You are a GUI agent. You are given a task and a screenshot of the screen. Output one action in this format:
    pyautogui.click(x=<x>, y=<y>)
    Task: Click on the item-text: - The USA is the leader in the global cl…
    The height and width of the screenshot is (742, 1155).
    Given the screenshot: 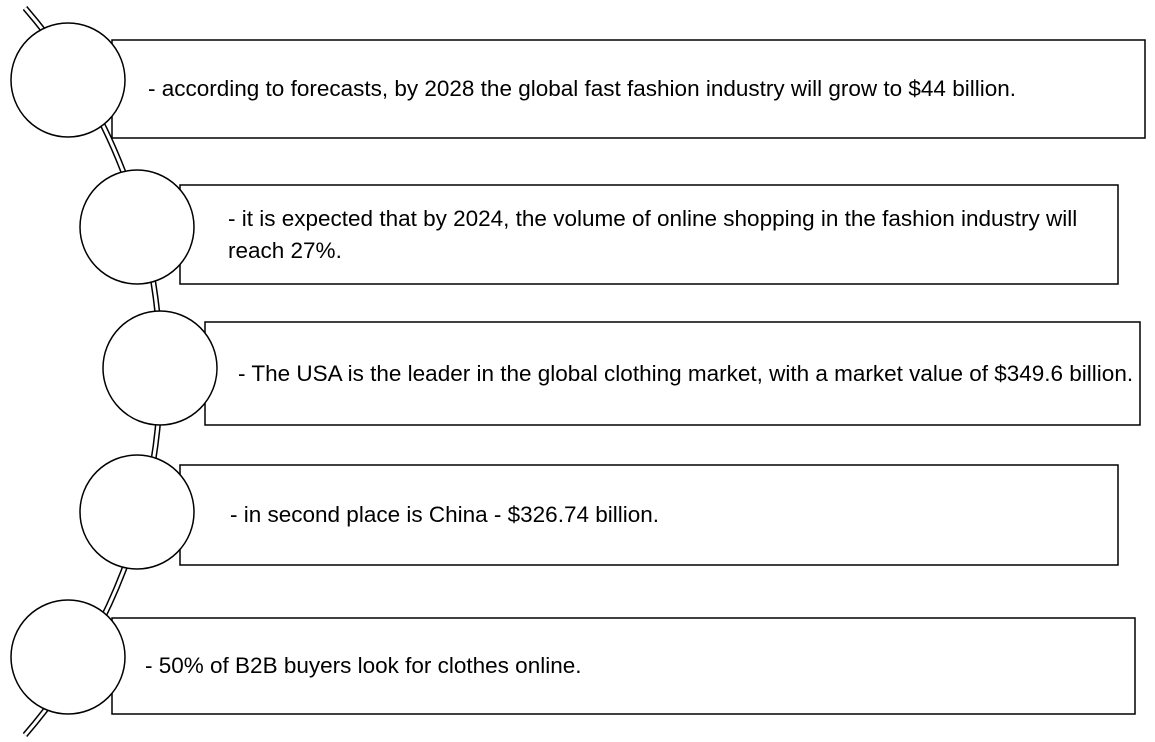 What is the action you would take?
    pyautogui.click(x=686, y=373)
    